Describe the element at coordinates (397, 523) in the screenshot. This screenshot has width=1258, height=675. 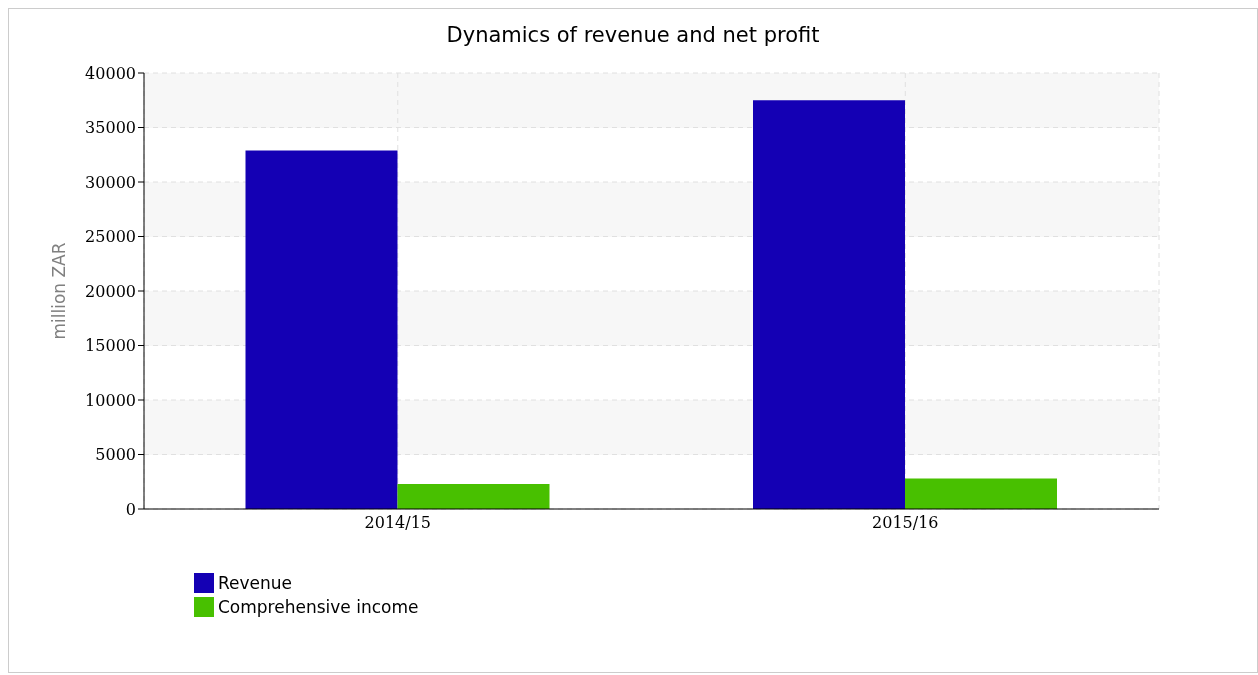
I see `x-tick-label: 2014/15` at that location.